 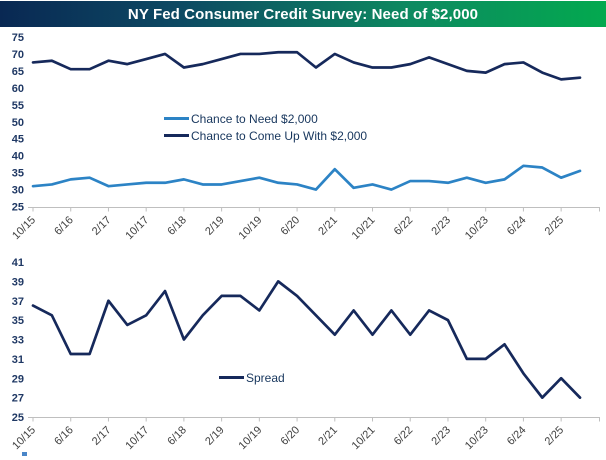 What do you see at coordinates (18, 341) in the screenshot?
I see `y-tick-label: 33` at bounding box center [18, 341].